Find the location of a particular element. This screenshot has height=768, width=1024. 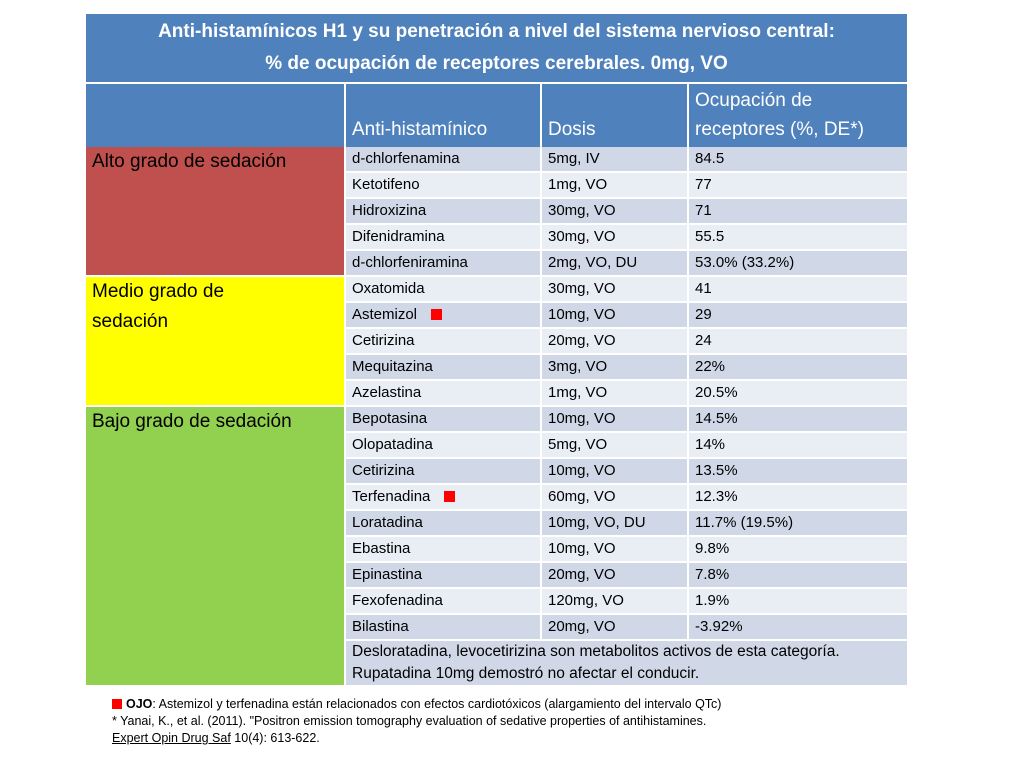

cell-drug: Loratadina is located at coordinates (443, 523).